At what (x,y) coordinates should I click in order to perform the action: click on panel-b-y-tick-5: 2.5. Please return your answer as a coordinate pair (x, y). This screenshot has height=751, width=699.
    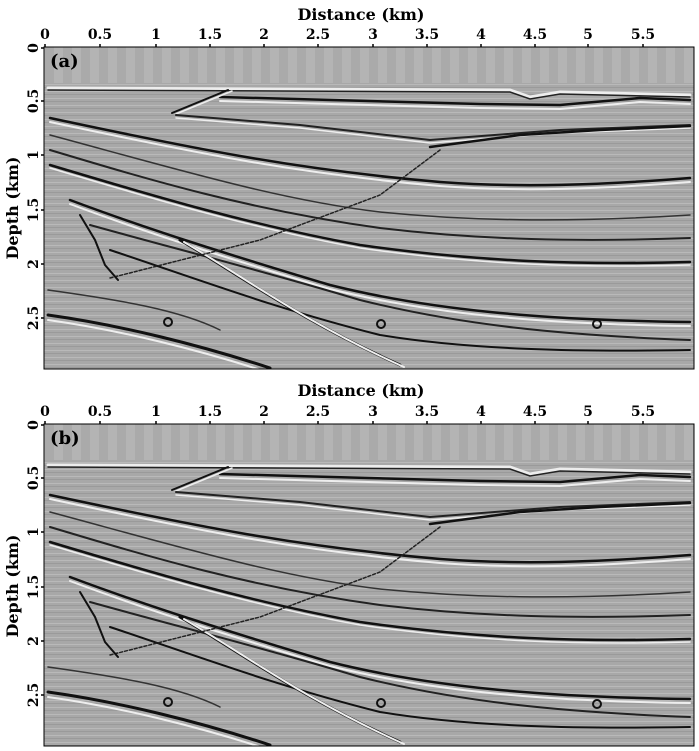
    Looking at the image, I should click on (34, 695).